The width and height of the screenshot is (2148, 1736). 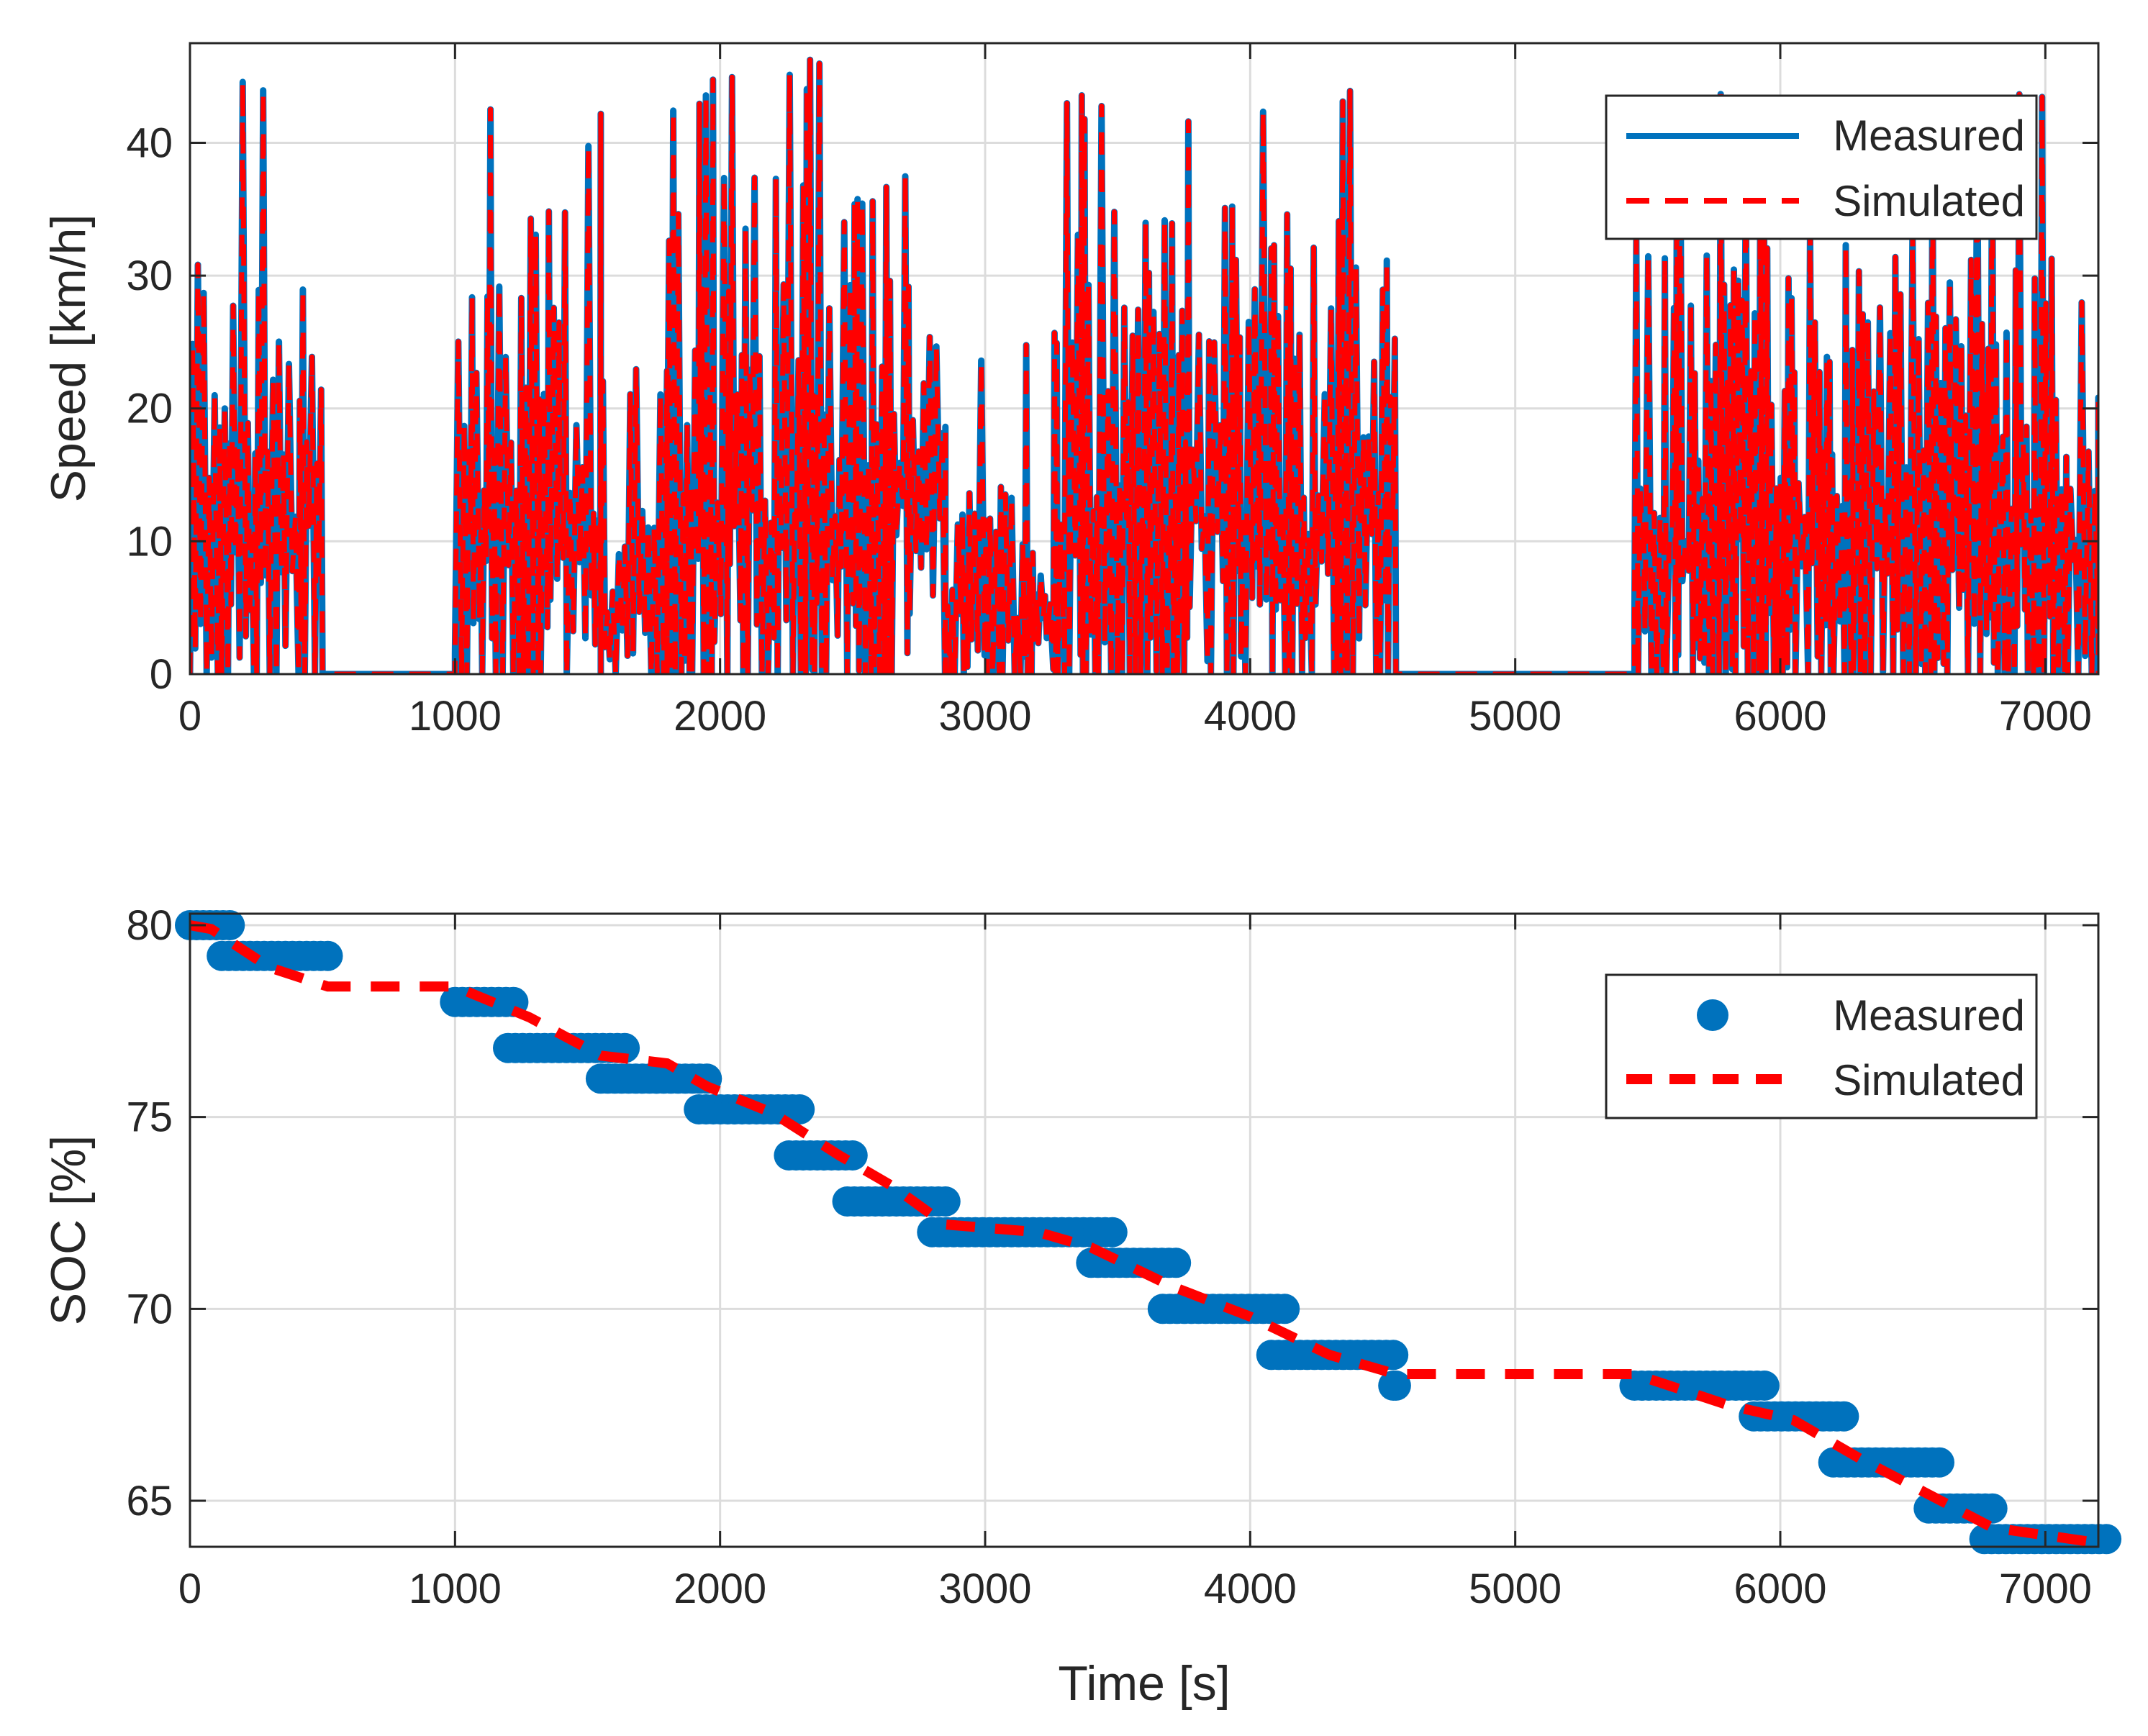 I want to click on speed-legend-simulated-label: Simulated, so click(x=1929, y=201).